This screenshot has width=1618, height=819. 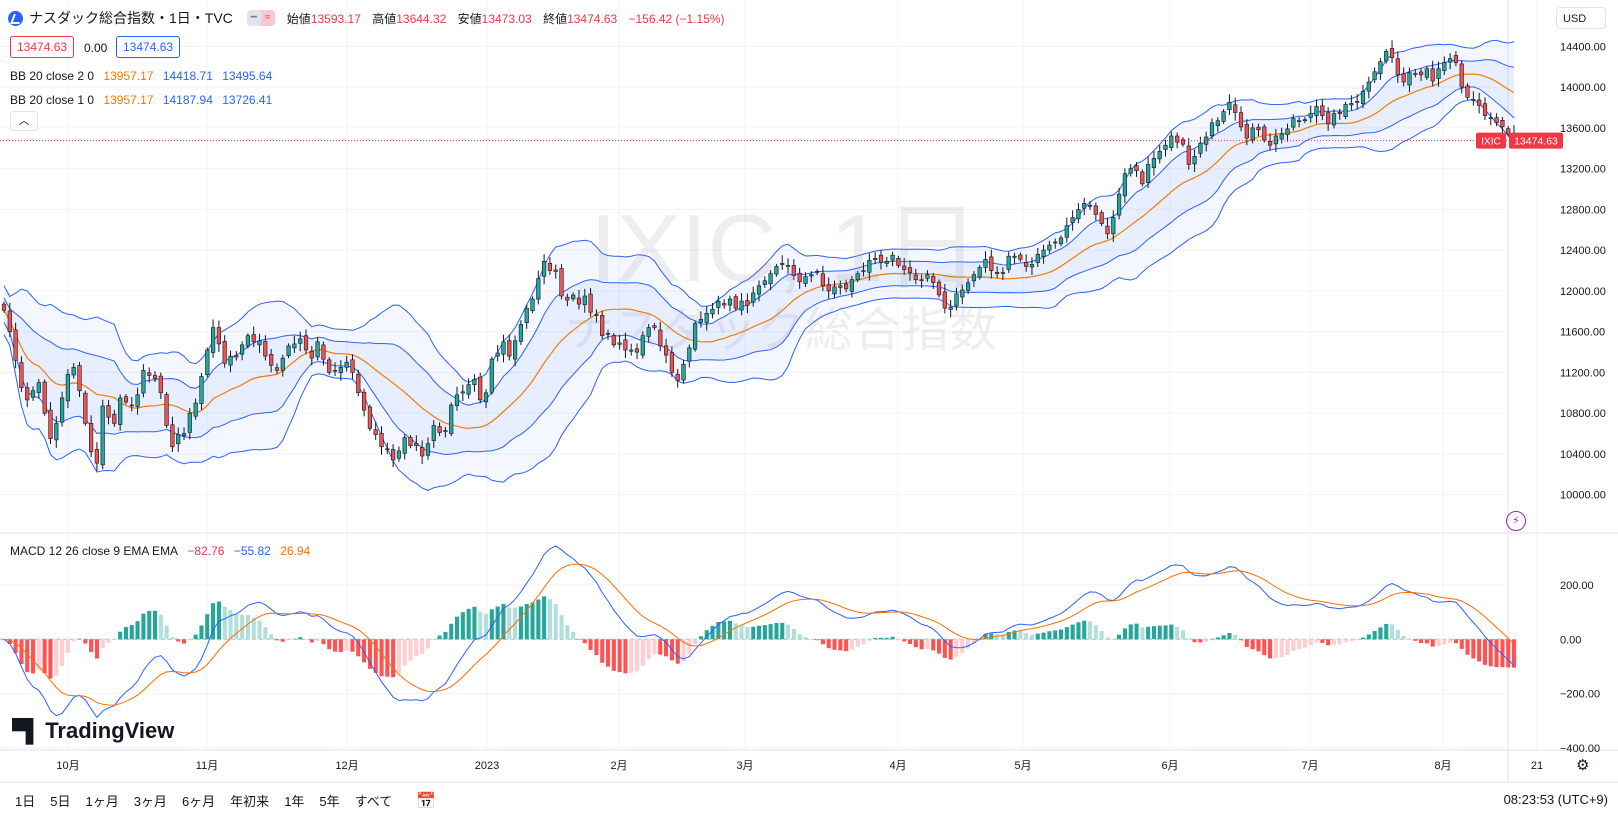 I want to click on range-ytd: 年初来, so click(x=250, y=801).